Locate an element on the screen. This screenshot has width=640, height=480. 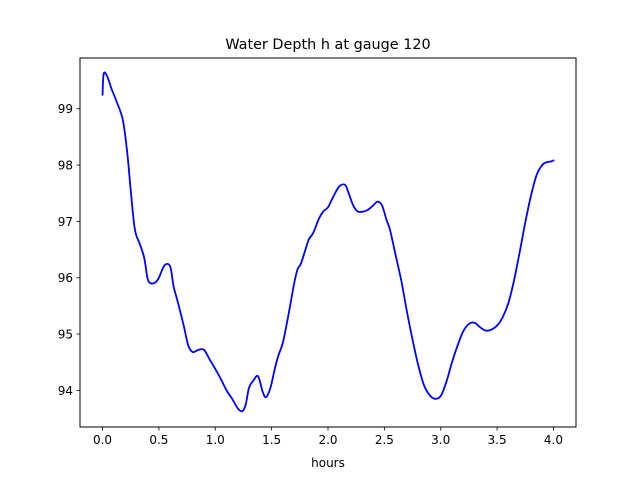
x-tick-label: 4.0 is located at coordinates (553, 440).